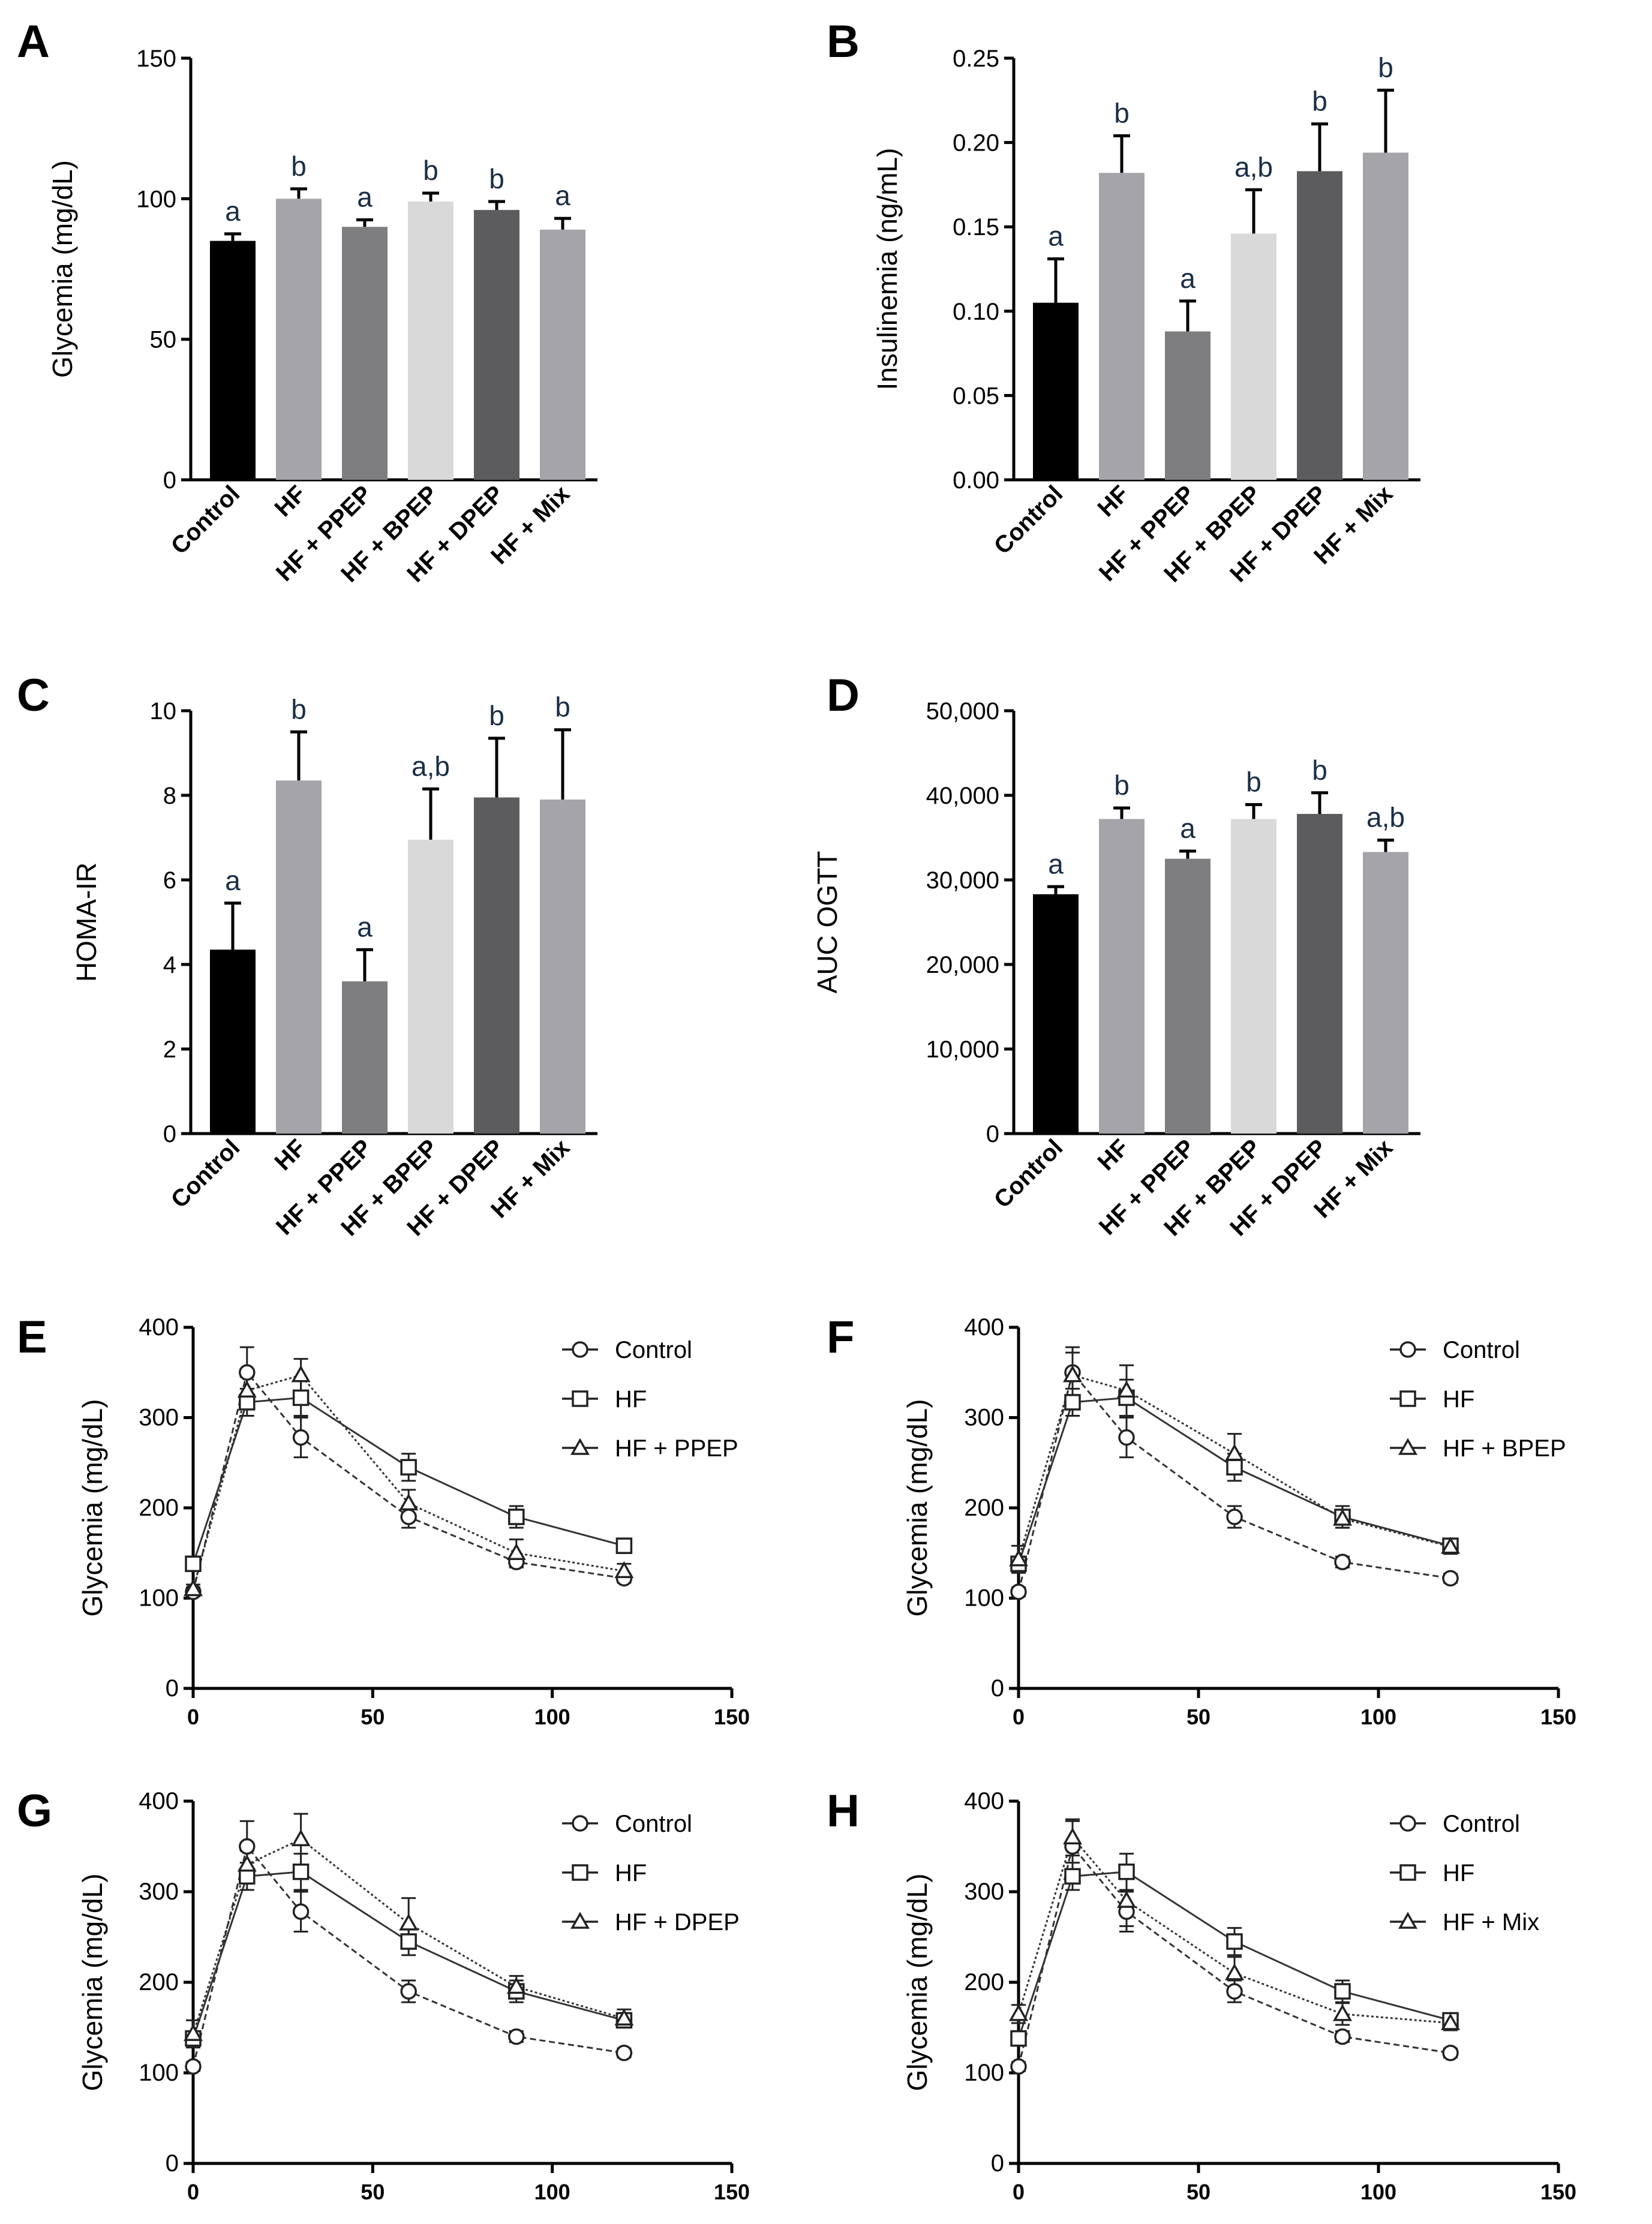  Describe the element at coordinates (33, 42) in the screenshot. I see `panel-letter-A: A` at that location.